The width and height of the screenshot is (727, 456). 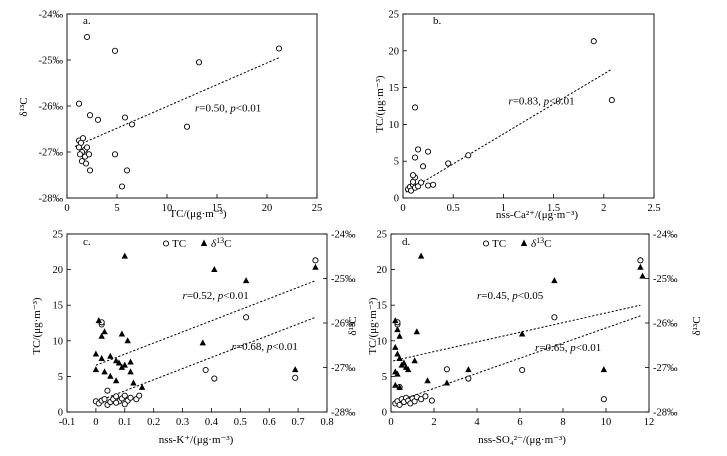 What do you see at coordinates (665, 279) in the screenshot?
I see `panel-d-rtick-label: -25‰` at bounding box center [665, 279].